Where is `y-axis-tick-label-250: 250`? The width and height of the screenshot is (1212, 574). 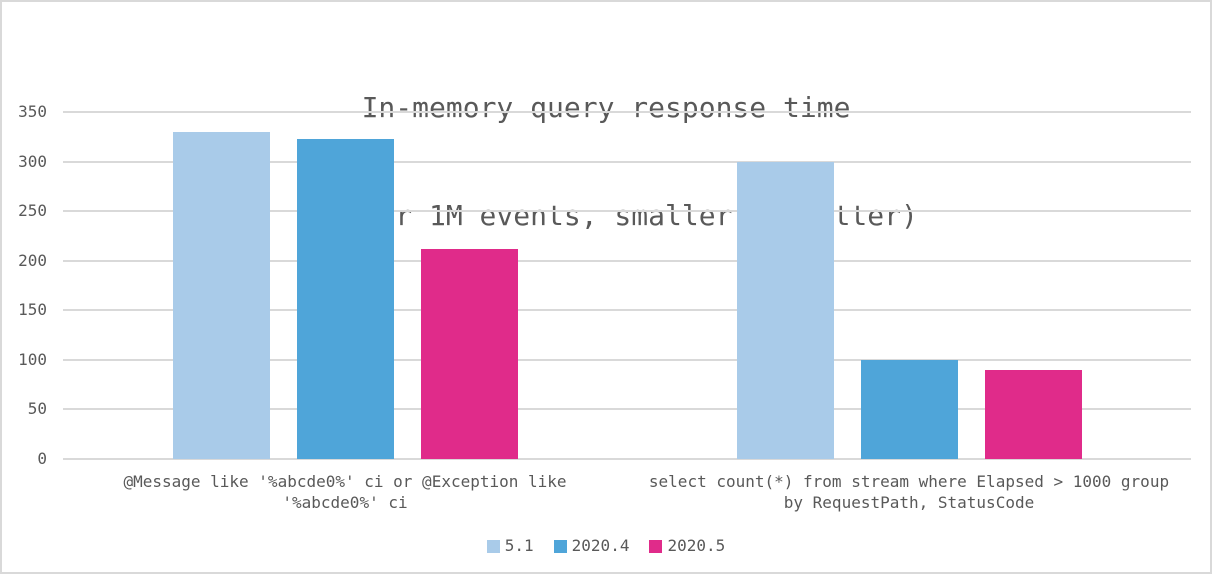 y-axis-tick-label-250: 250 is located at coordinates (32, 211).